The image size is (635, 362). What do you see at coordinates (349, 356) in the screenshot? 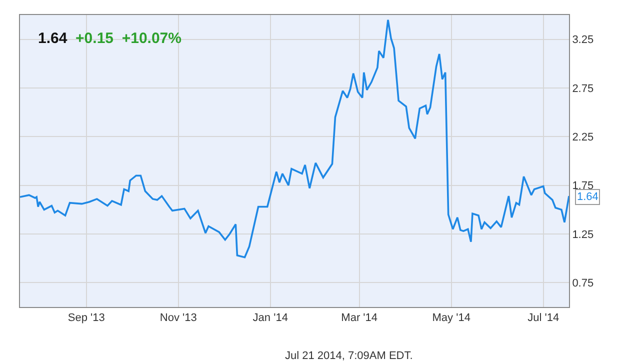
I see `text: Jul 21 2014, 7:09AM EDT.` at bounding box center [349, 356].